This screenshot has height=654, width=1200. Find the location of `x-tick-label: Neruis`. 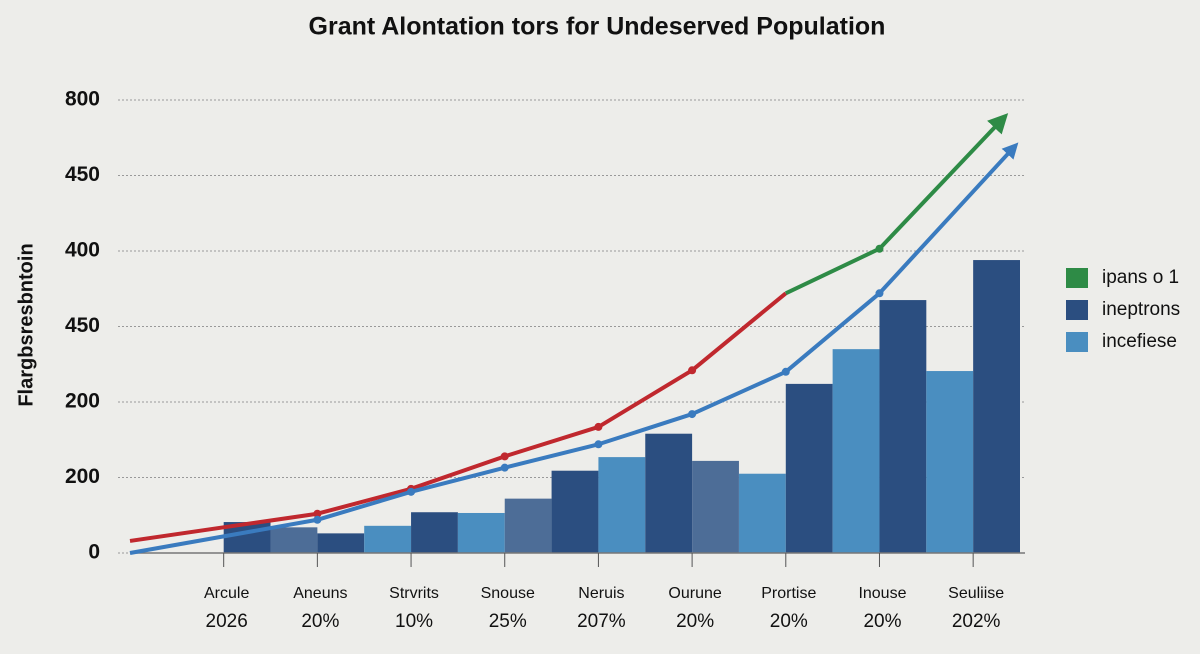

x-tick-label: Neruis is located at coordinates (601, 593).